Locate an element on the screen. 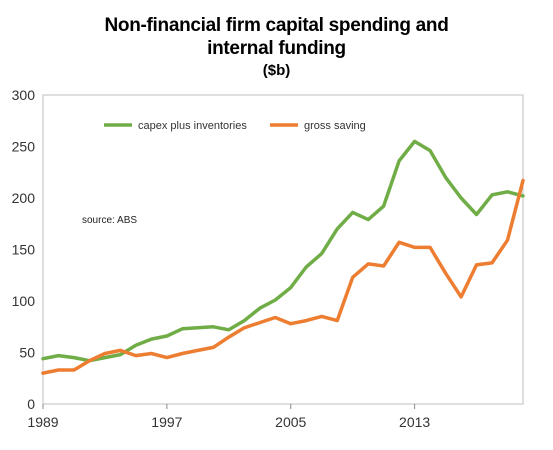 This screenshot has width=553, height=450. y-tick-label: 200 is located at coordinates (24, 198).